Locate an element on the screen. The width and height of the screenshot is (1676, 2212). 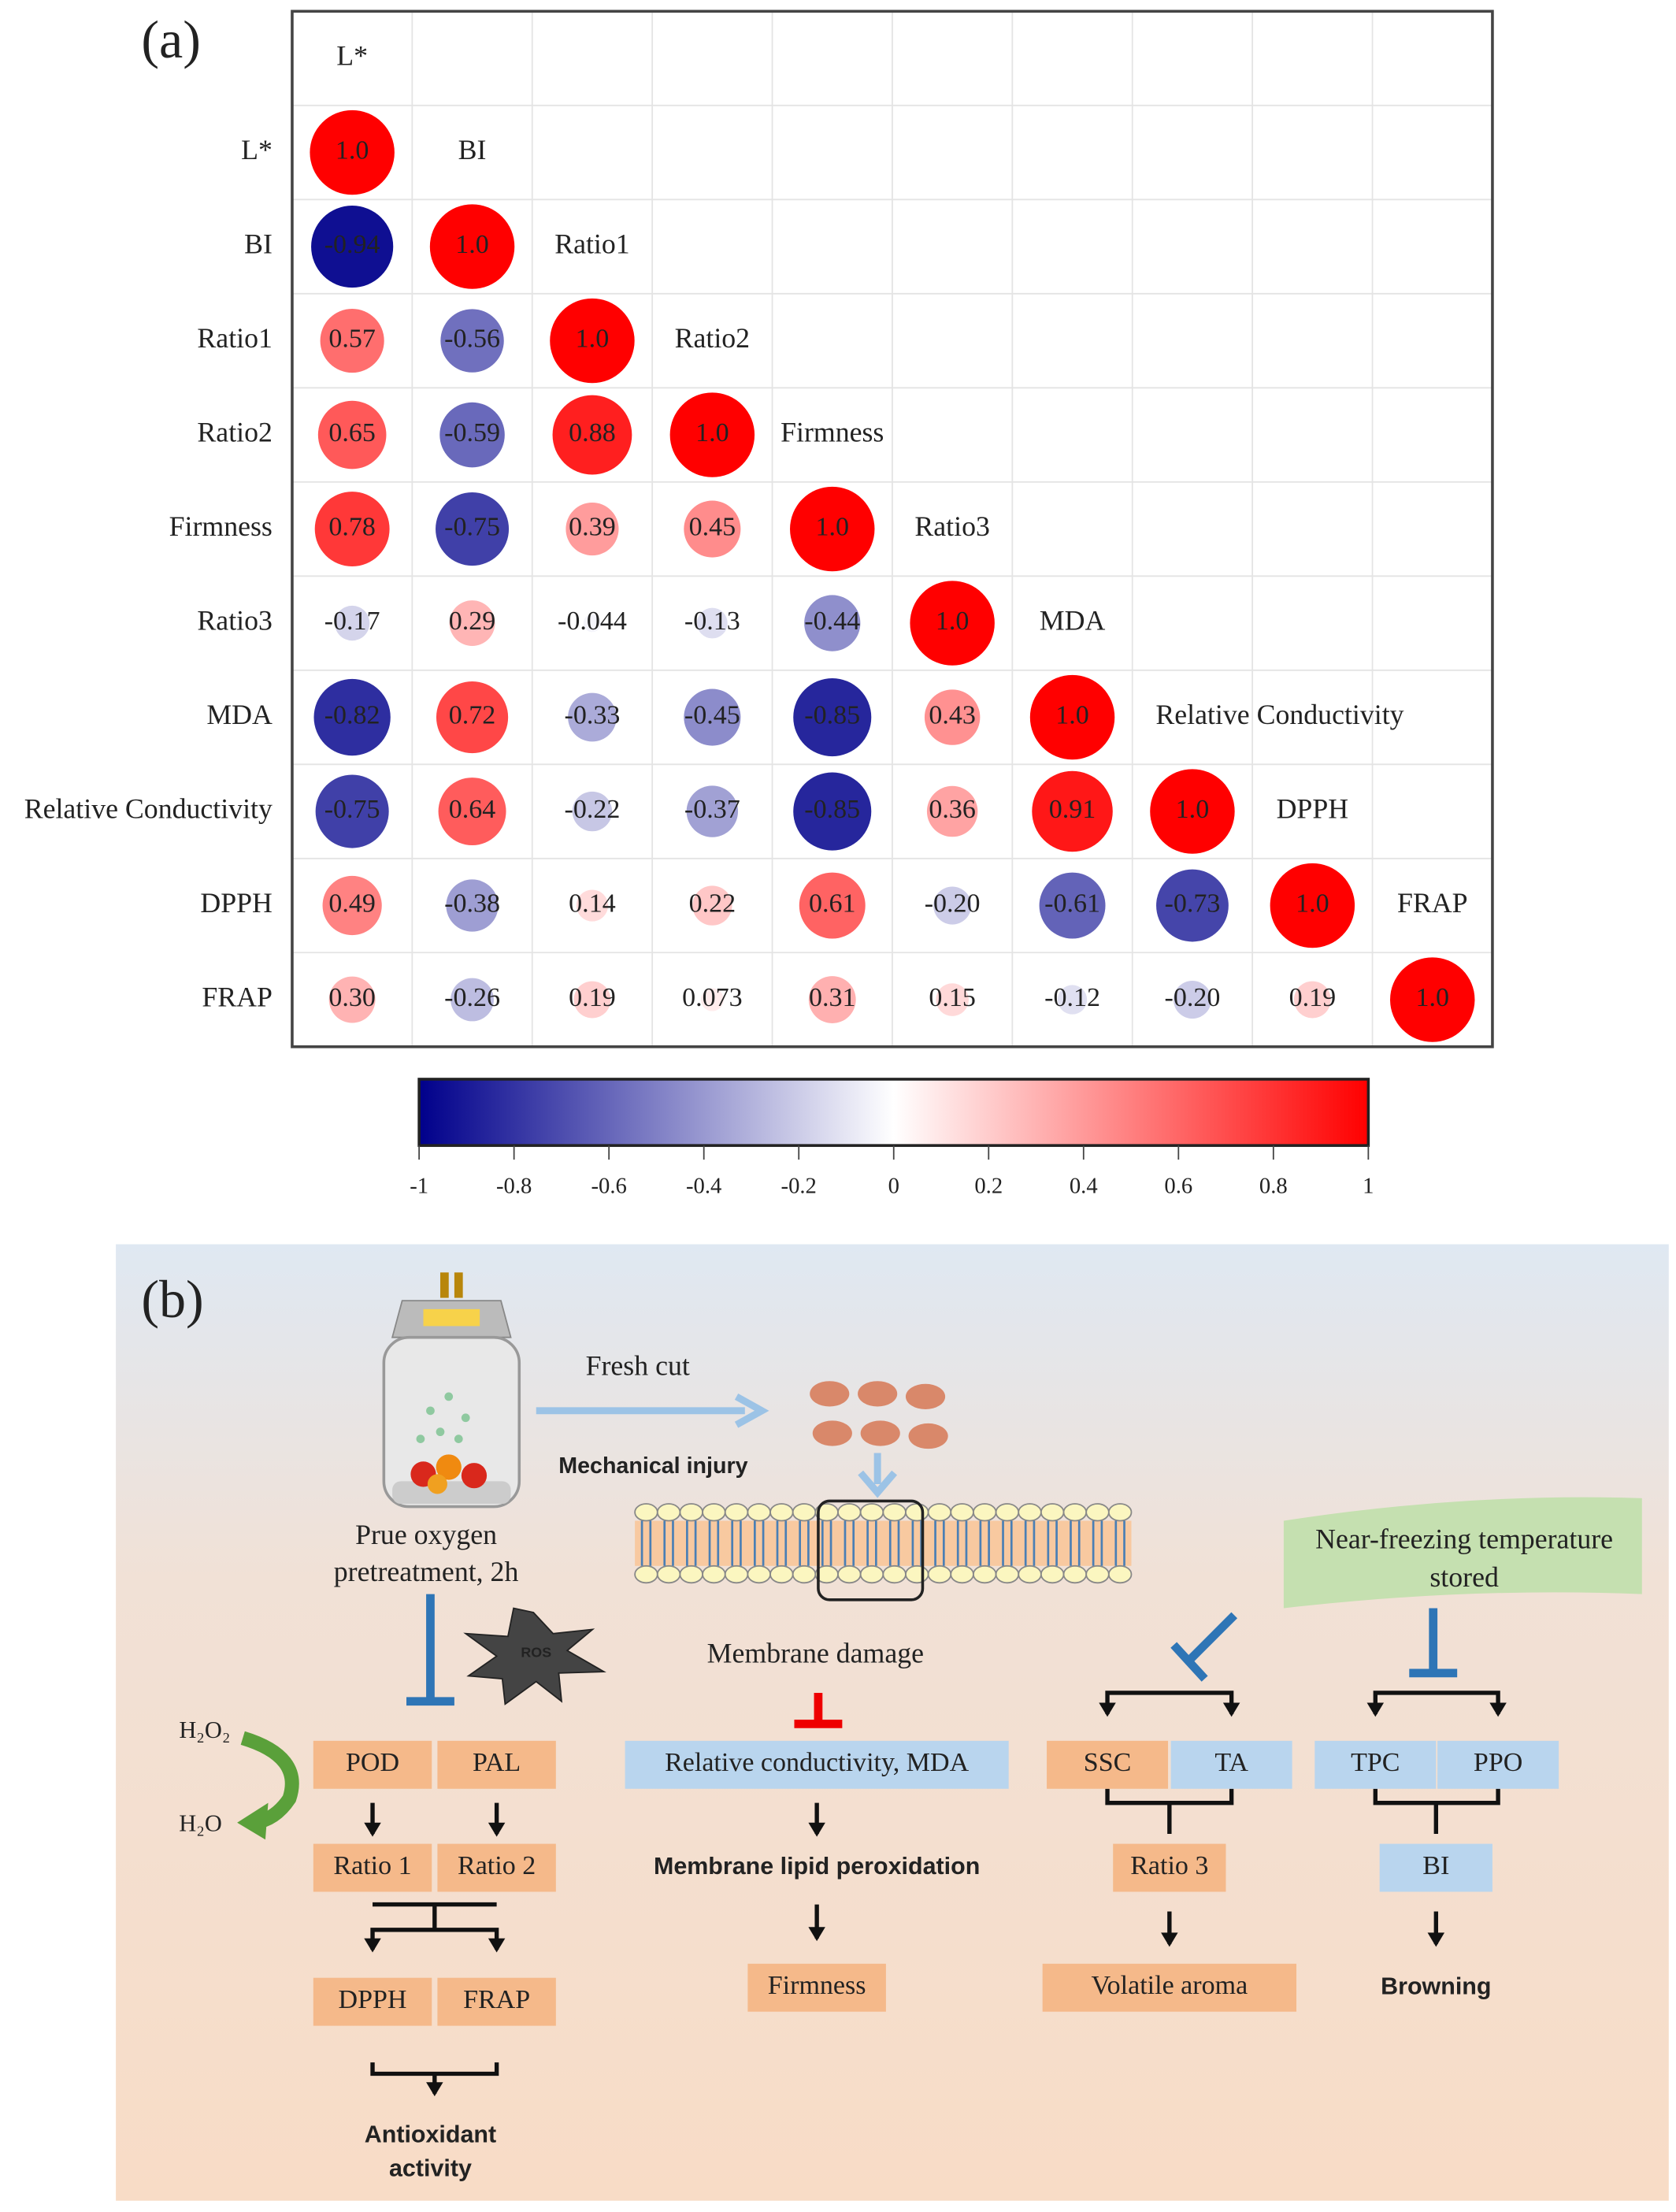
value-label: -0.22 is located at coordinates (593, 809).